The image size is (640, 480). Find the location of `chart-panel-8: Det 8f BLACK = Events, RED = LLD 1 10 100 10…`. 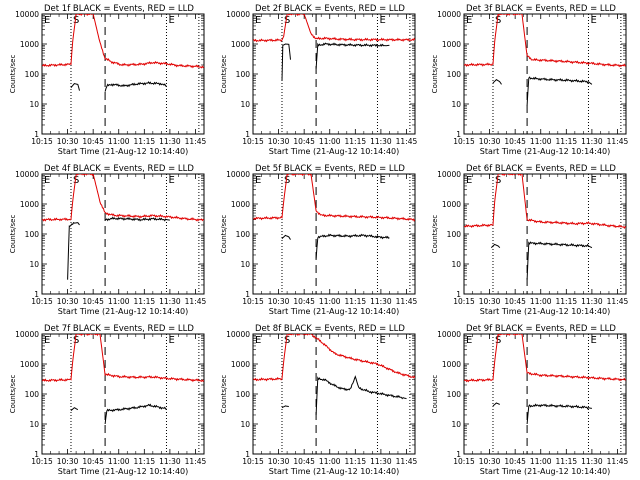

chart-panel-8: Det 8f BLACK = Events, RED = LLD 1 10 100 10… is located at coordinates (319, 400).